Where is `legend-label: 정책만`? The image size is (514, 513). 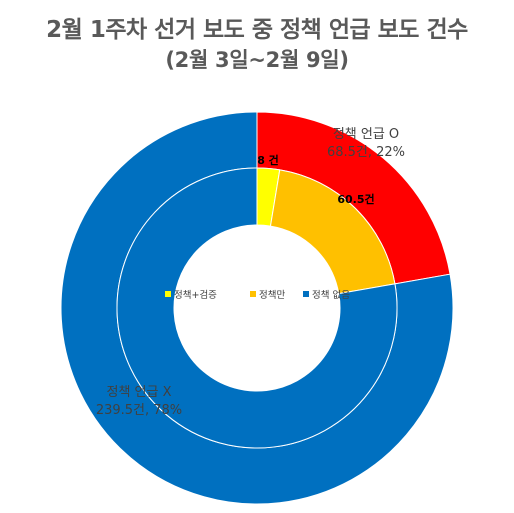 legend-label: 정책만 is located at coordinates (272, 295).